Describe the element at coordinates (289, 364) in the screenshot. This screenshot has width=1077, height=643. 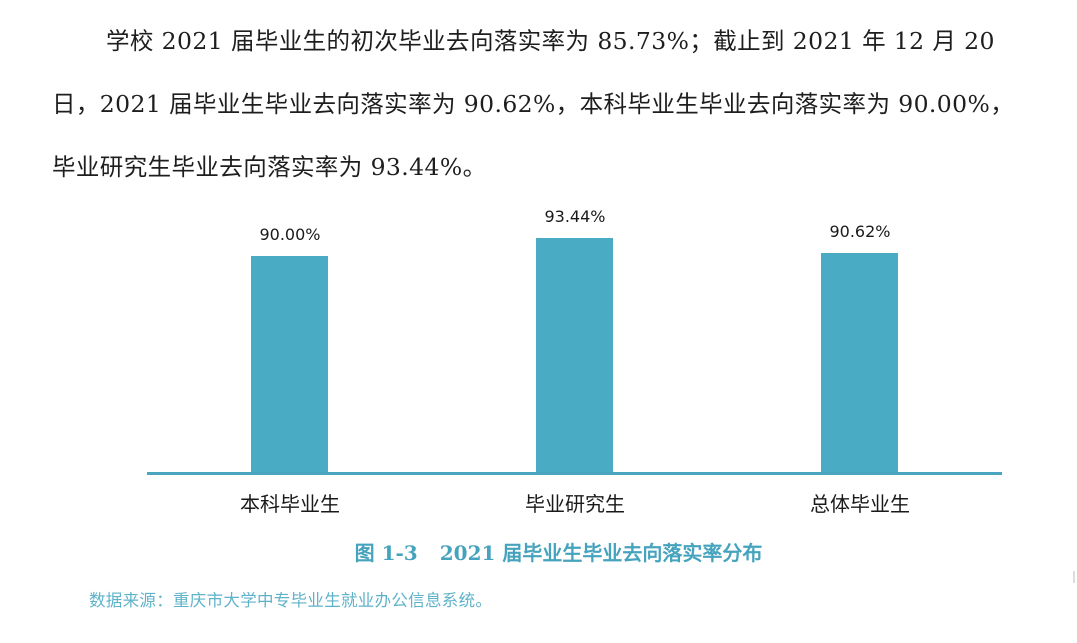
I see `bar-undergraduate` at that location.